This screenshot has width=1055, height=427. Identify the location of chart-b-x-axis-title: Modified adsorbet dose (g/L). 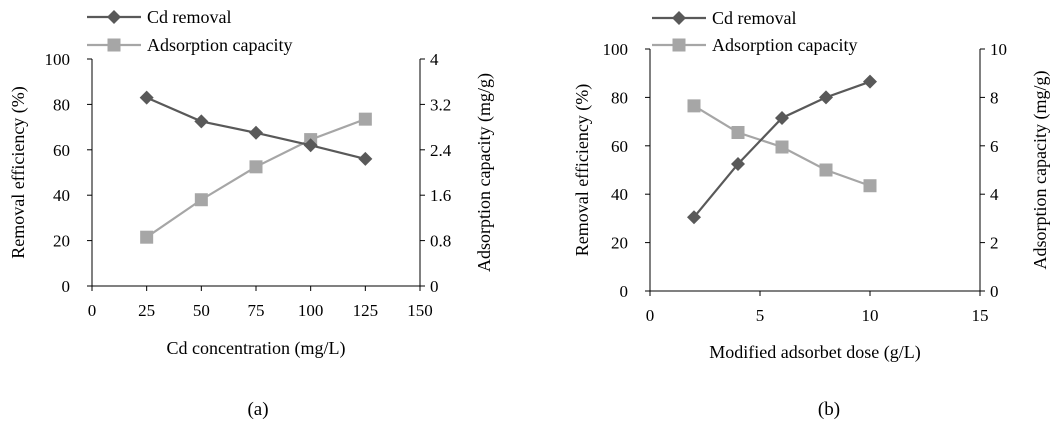
(814, 352).